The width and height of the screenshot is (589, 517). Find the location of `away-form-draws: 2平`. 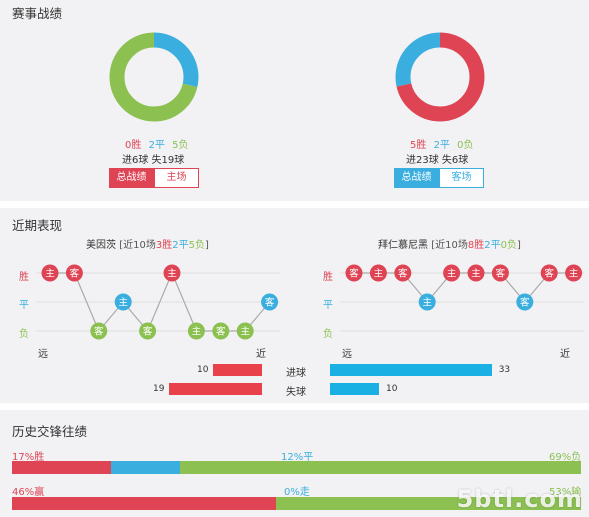

away-form-draws: 2平 is located at coordinates (492, 245).